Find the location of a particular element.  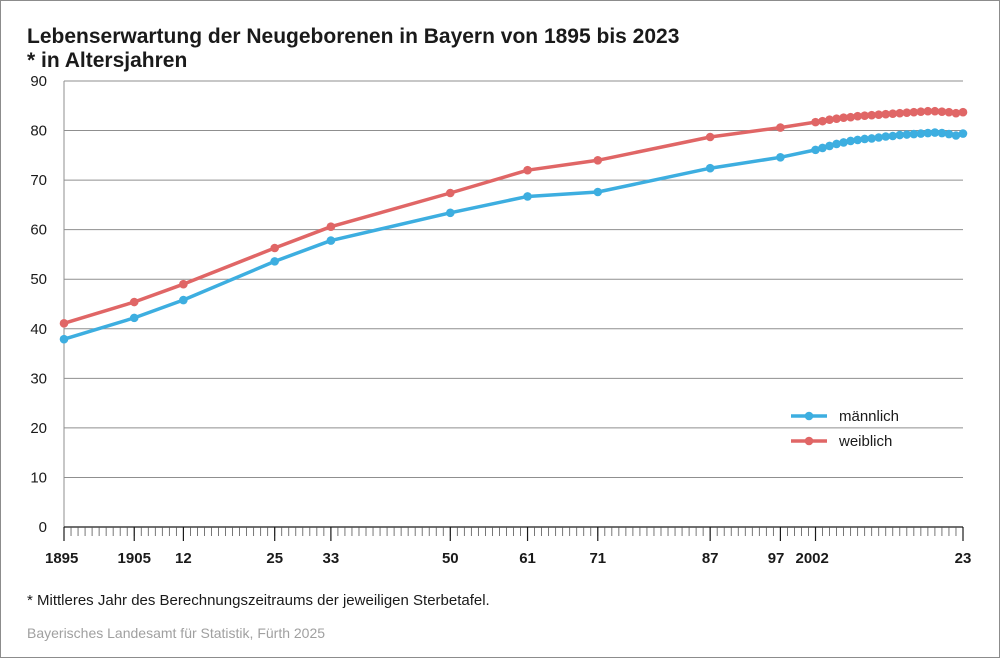

x-tick-label: 61 is located at coordinates (527, 558).